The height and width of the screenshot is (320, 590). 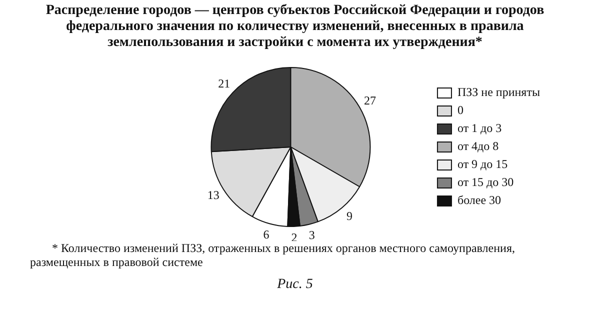 What do you see at coordinates (266, 234) in the screenshot?
I see `data-label: 6` at bounding box center [266, 234].